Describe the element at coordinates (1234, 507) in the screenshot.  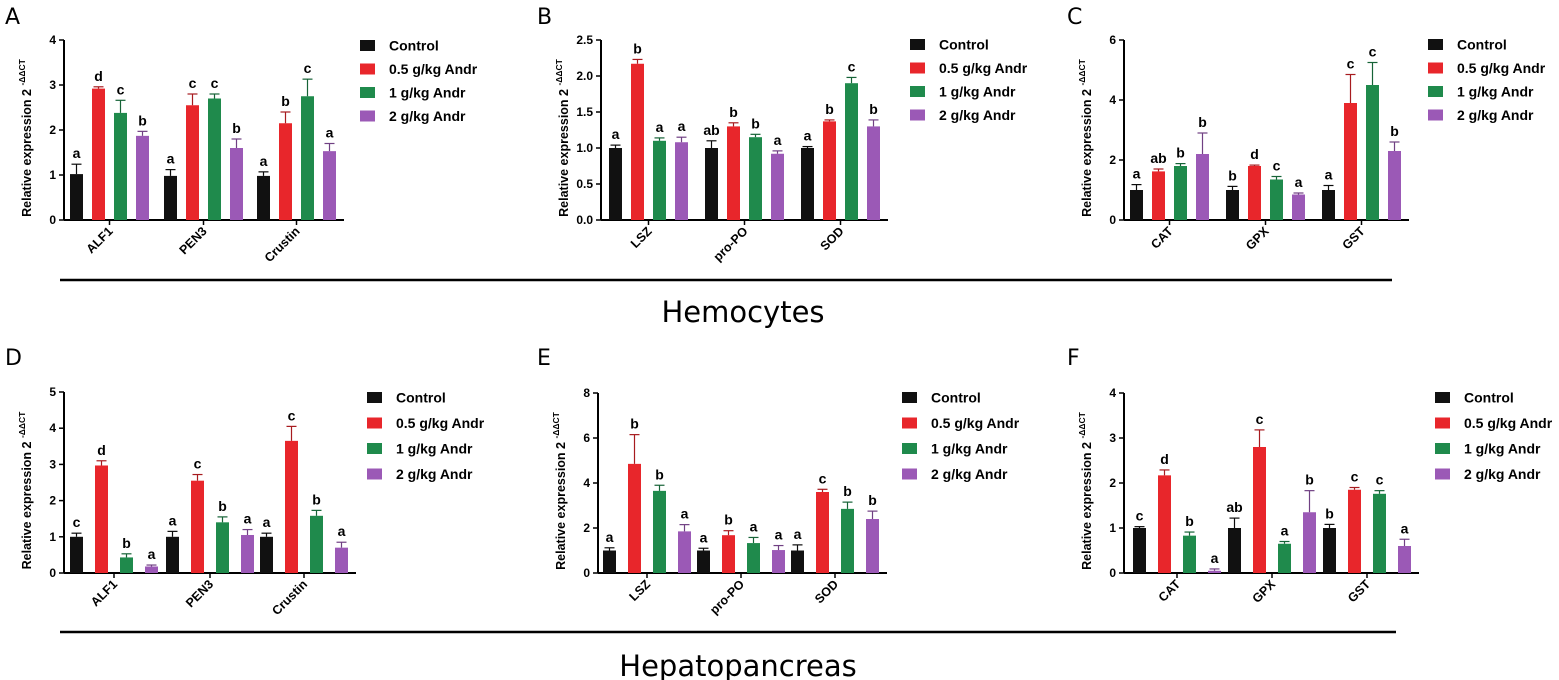
I see `significance-letter: ab` at that location.